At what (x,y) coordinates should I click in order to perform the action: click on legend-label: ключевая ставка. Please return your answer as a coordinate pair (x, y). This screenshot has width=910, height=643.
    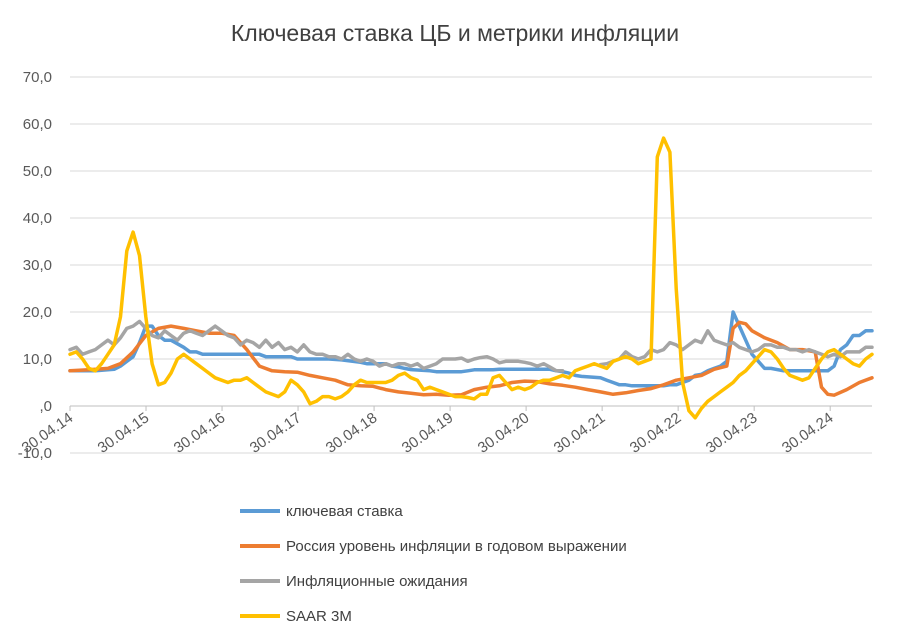
    Looking at the image, I should click on (344, 511).